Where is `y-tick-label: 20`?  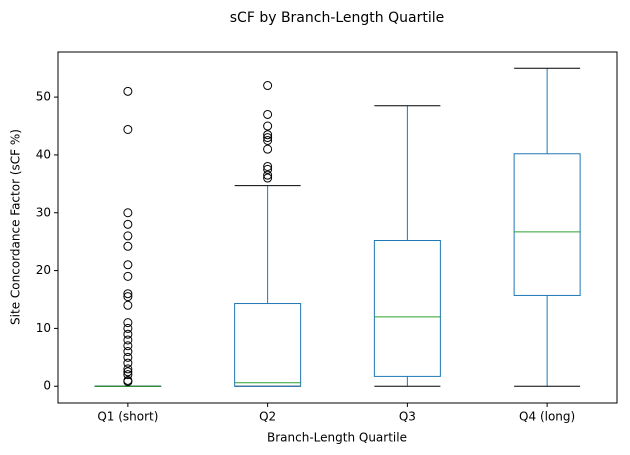
y-tick-label: 20 is located at coordinates (43, 270).